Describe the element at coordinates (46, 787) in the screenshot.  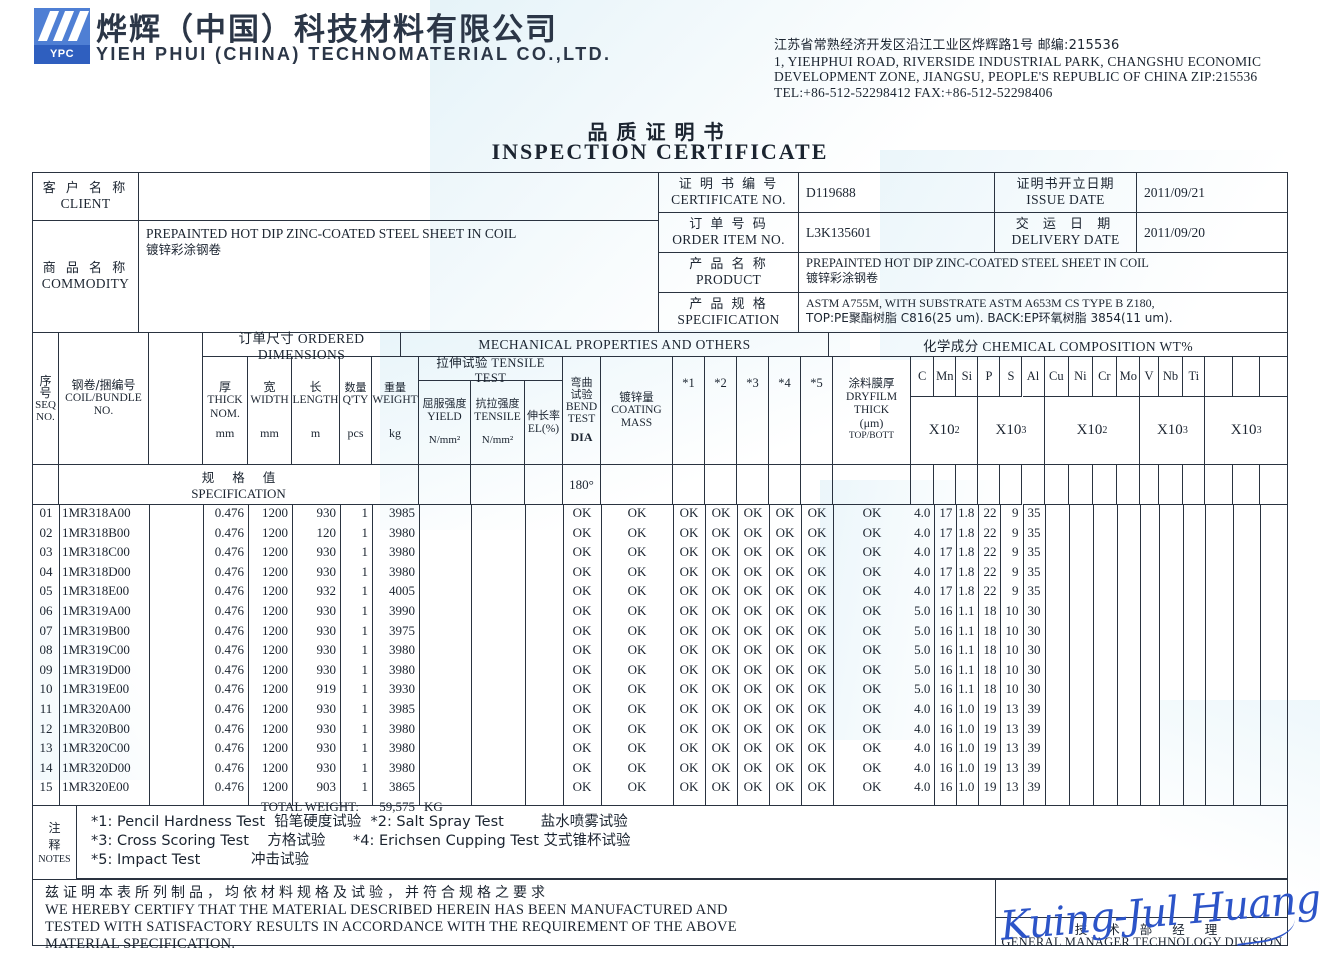
I see `cell-seq: 15` at that location.